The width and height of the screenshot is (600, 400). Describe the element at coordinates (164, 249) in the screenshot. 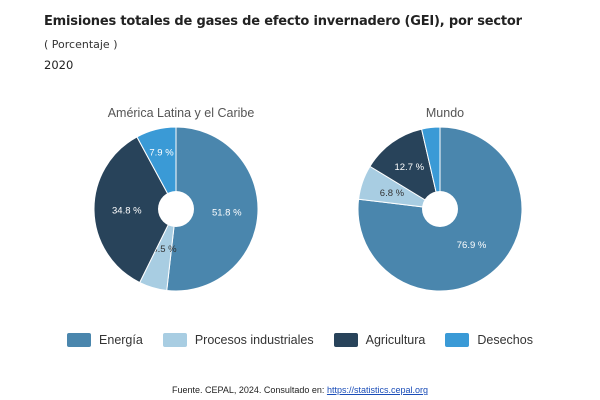

I see `pie-label-latam-1: 5.5 %` at that location.